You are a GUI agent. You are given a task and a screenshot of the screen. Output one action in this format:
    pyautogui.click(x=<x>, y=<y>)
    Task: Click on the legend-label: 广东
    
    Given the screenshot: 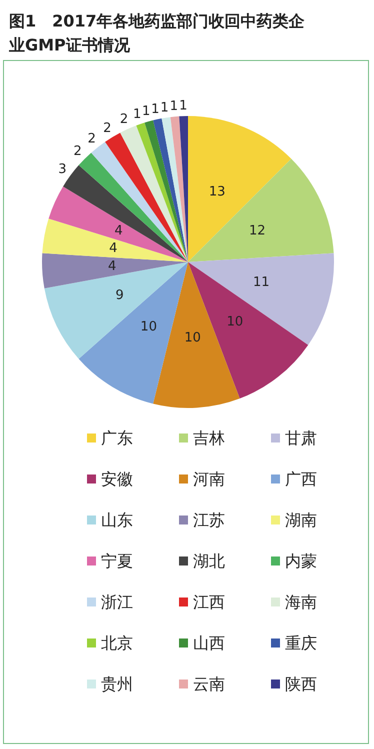 What is the action you would take?
    pyautogui.click(x=117, y=438)
    